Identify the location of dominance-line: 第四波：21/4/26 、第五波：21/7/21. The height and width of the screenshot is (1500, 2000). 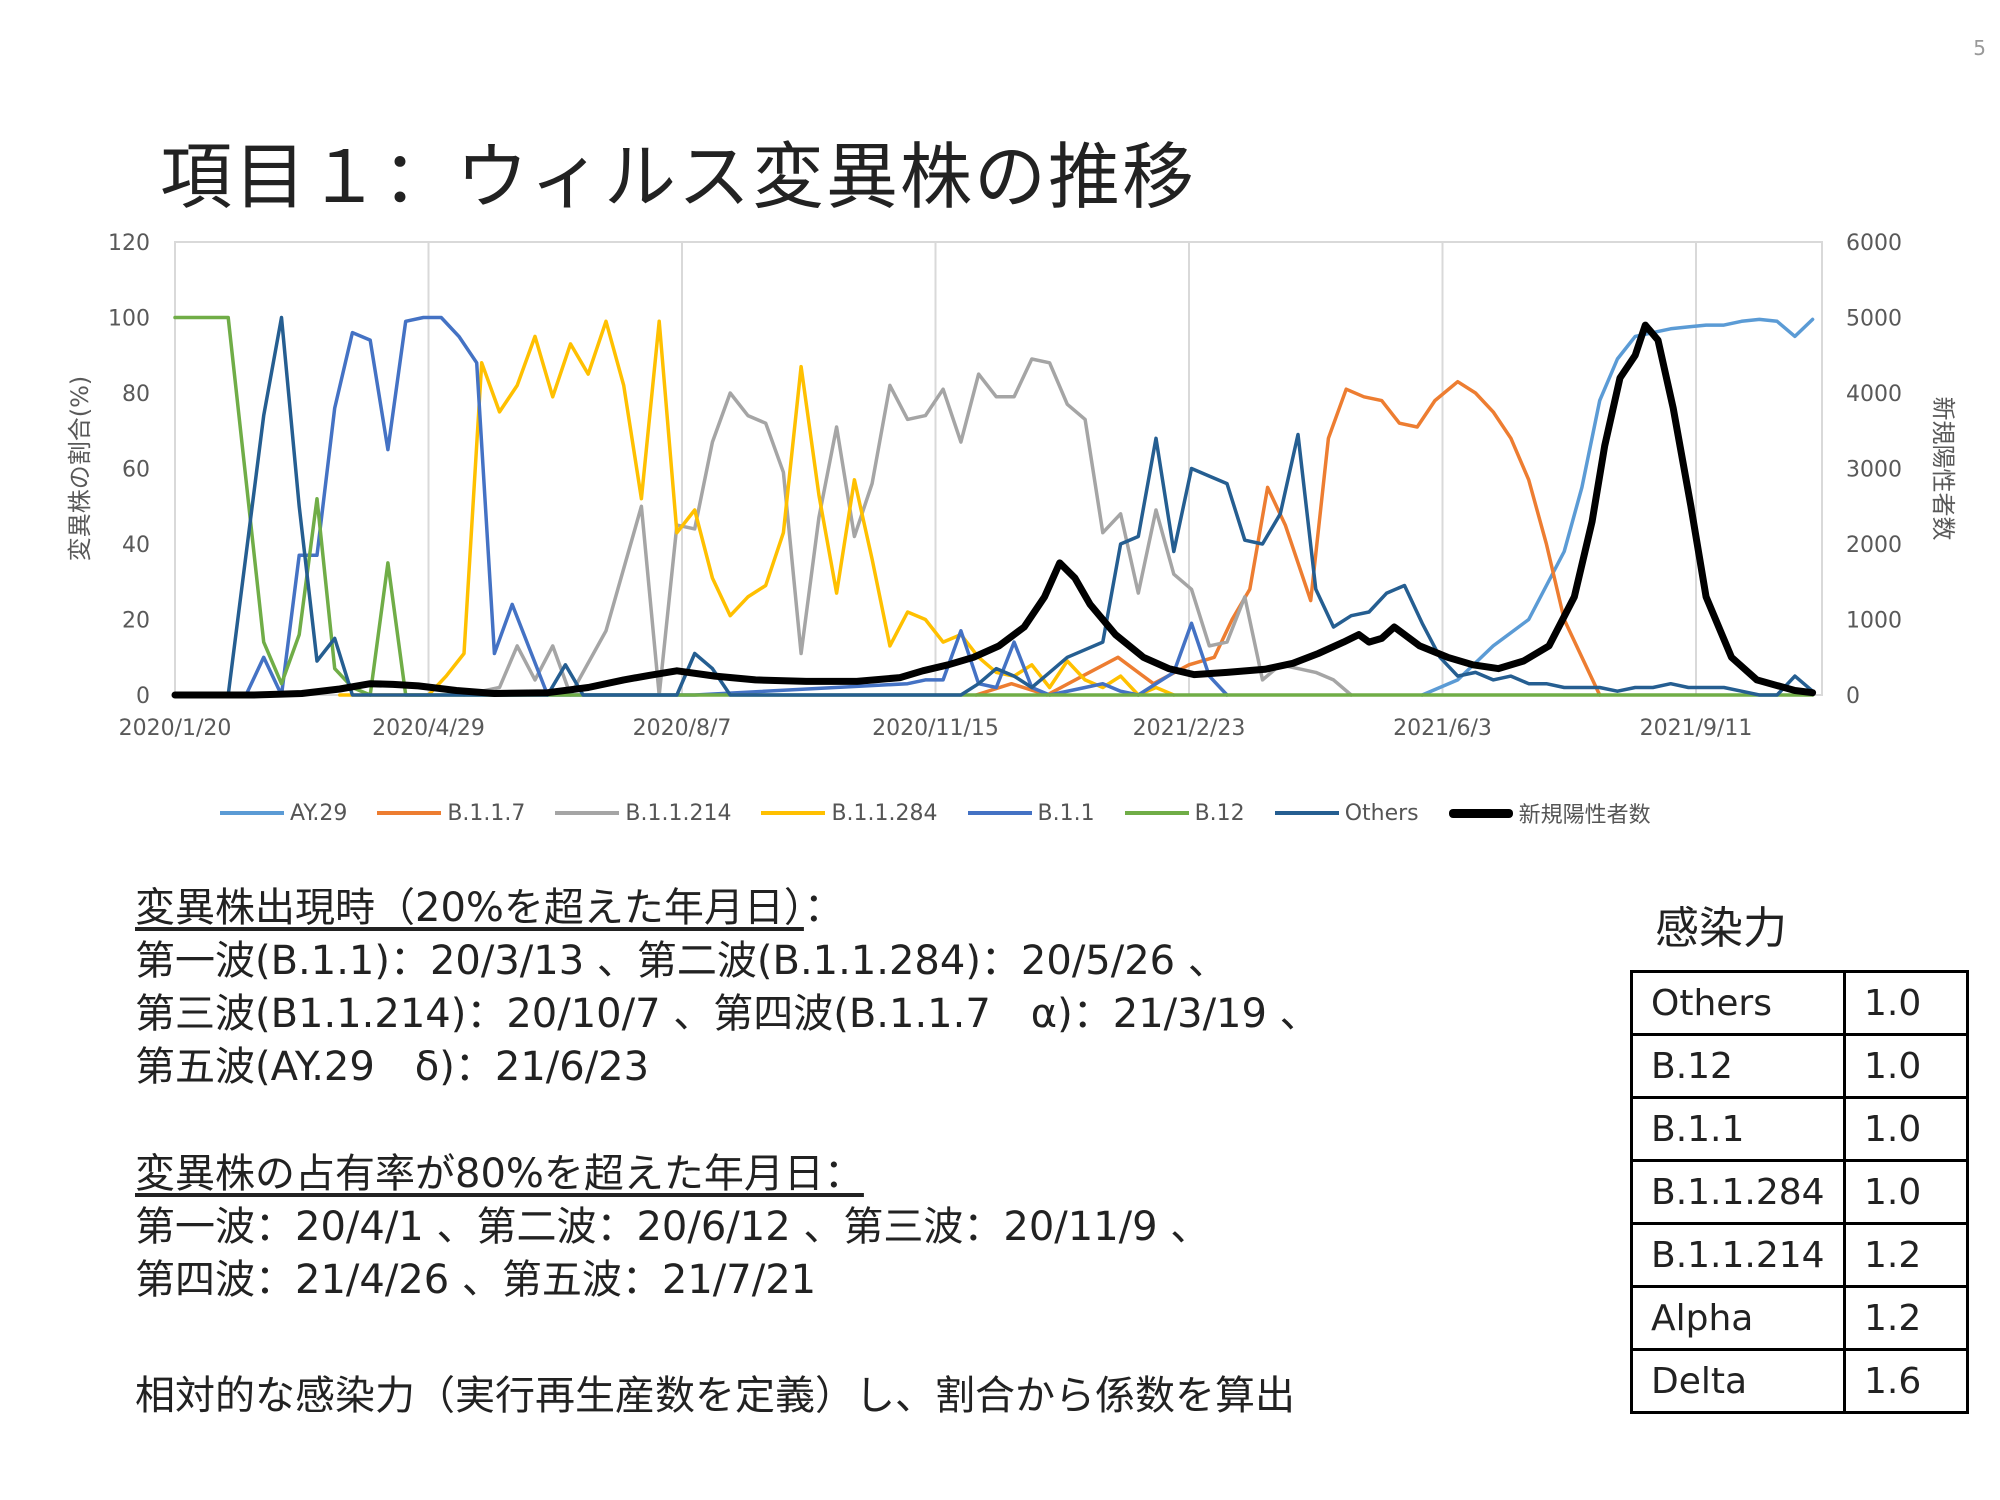
(476, 1280).